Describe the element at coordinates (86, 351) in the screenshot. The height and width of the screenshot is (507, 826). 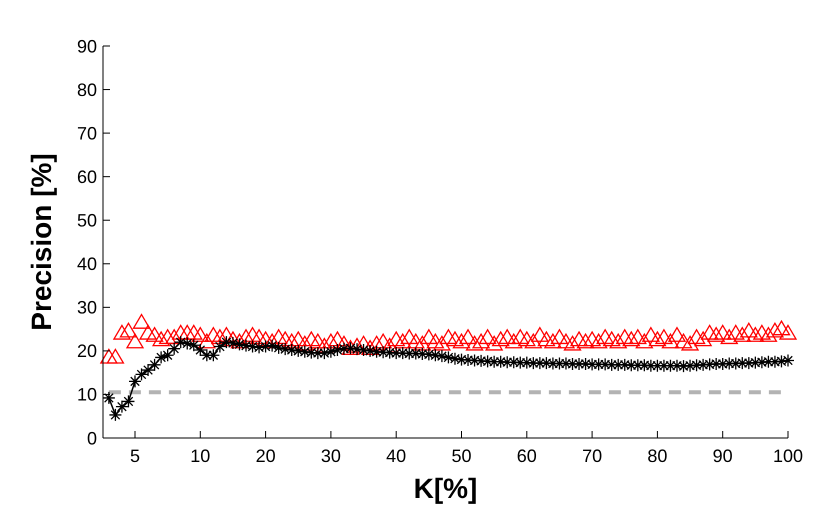
I see `y-tick-label: 20` at that location.